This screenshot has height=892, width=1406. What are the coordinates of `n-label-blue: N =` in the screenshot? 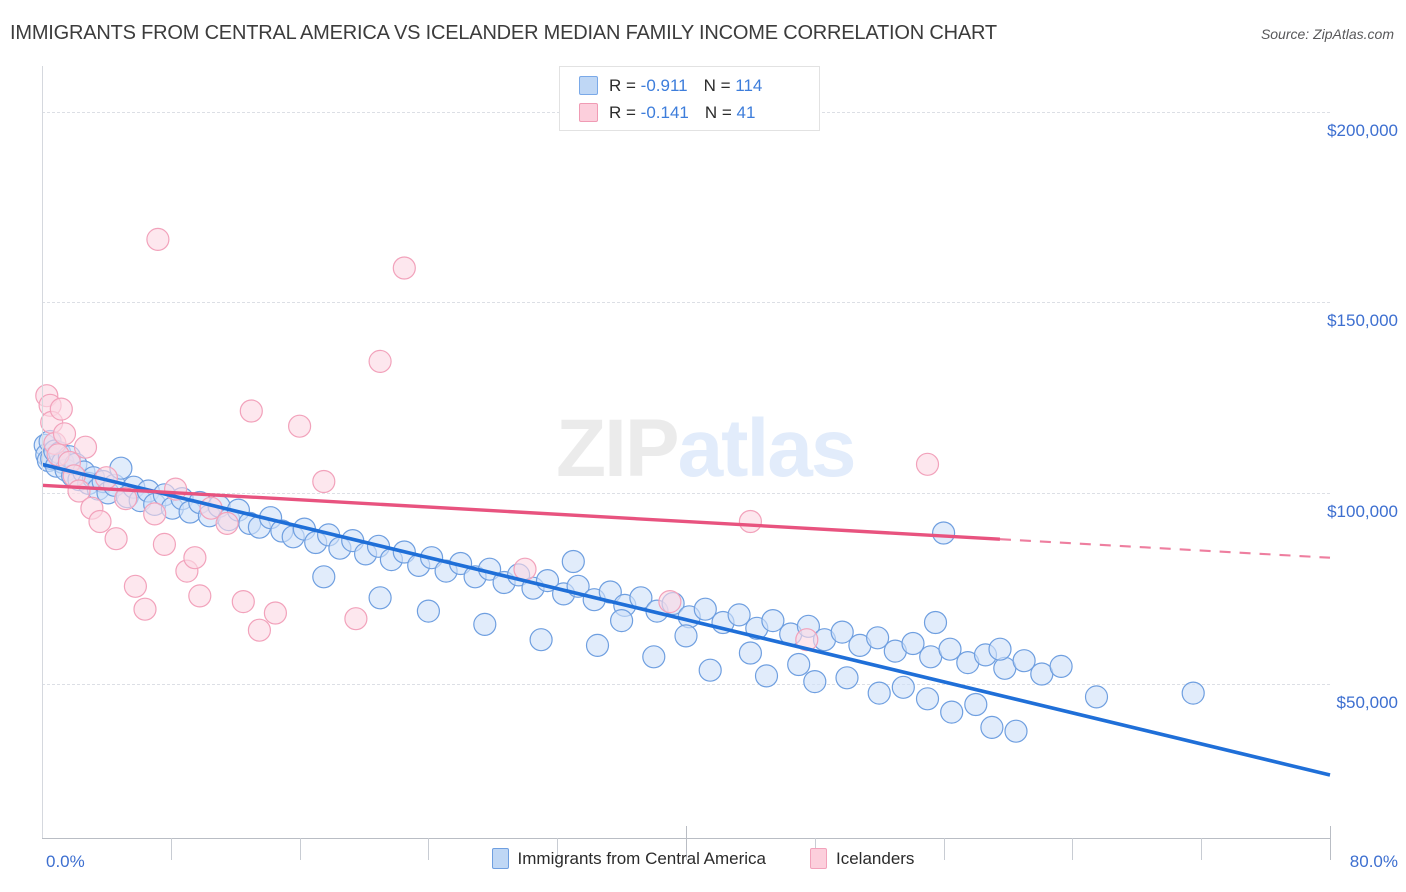 It's located at (719, 85).